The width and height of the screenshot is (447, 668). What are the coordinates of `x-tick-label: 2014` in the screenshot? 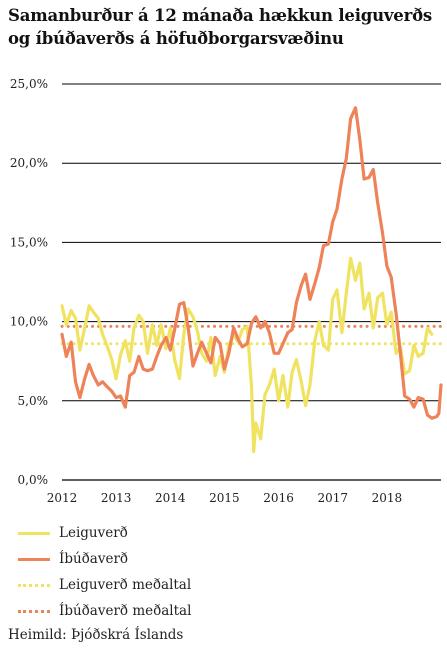 It's located at (170, 498).